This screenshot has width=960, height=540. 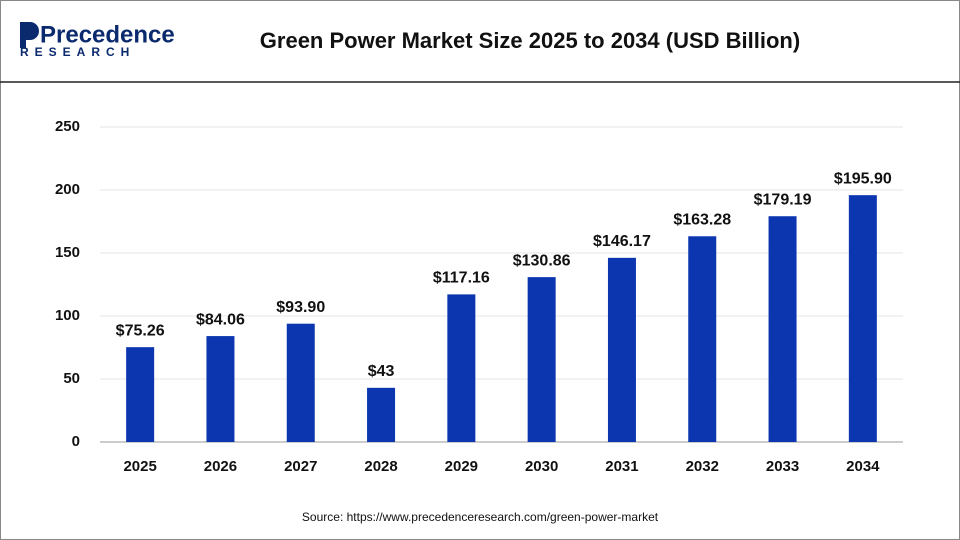 What do you see at coordinates (461, 278) in the screenshot?
I see `value-label: $117.16` at bounding box center [461, 278].